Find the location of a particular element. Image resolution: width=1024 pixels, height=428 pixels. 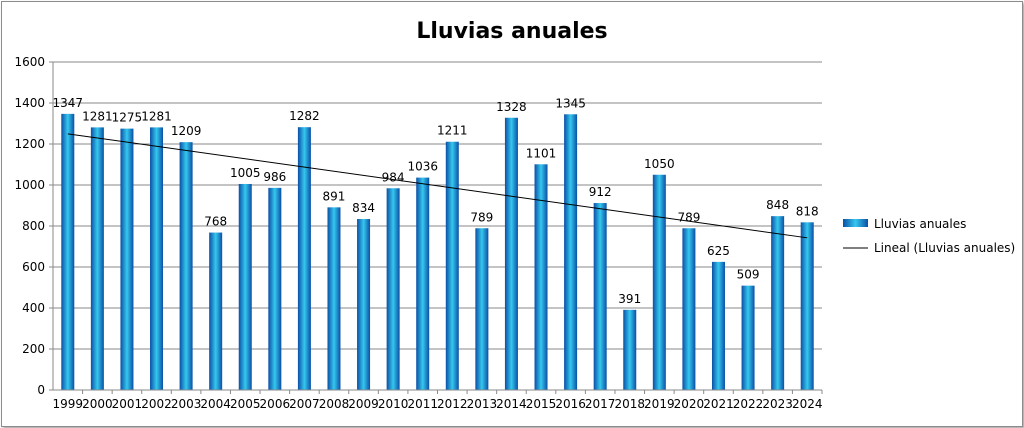

data-label: 1036 is located at coordinates (422, 167).